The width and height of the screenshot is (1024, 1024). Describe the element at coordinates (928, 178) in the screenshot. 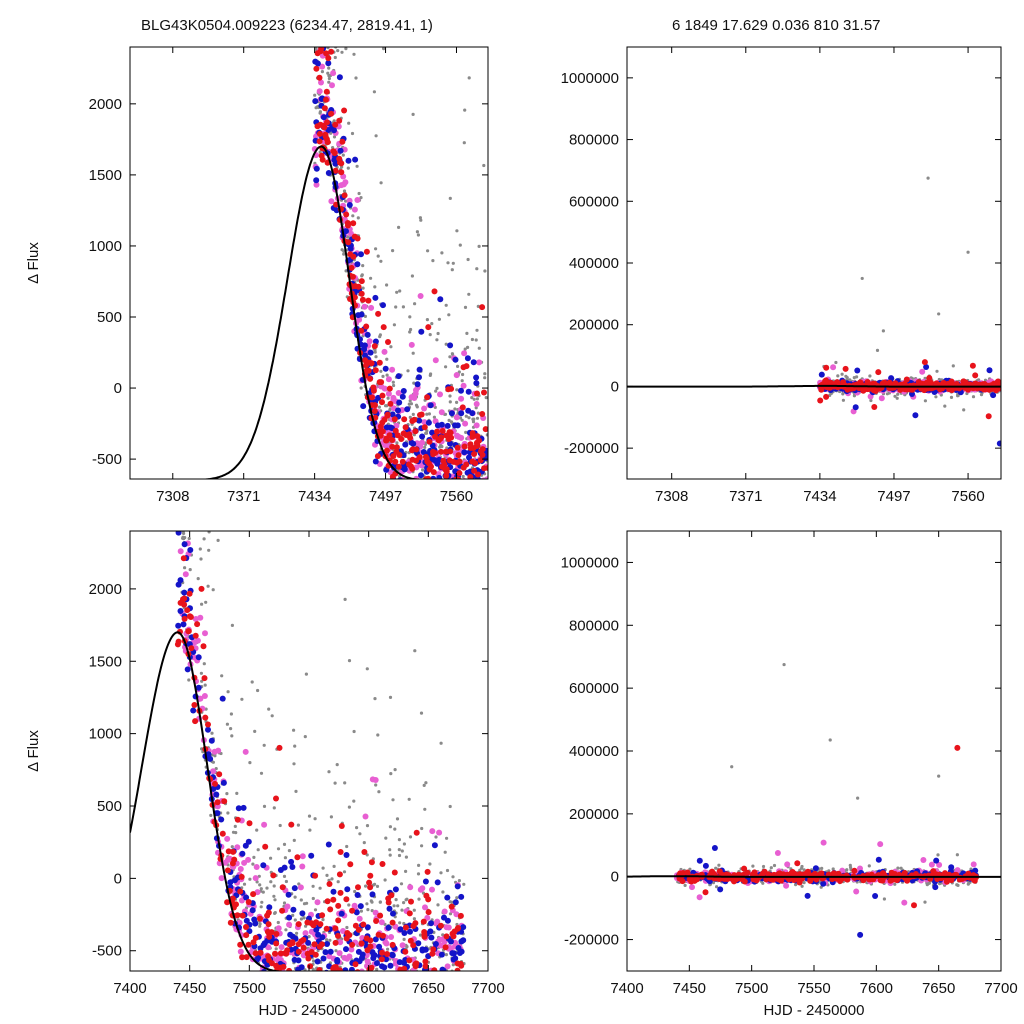

I see `outlier-point` at that location.